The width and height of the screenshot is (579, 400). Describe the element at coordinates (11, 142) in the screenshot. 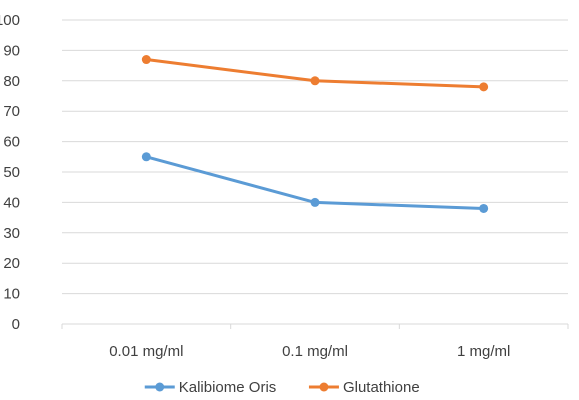

I see `y-tick-label: 60` at that location.